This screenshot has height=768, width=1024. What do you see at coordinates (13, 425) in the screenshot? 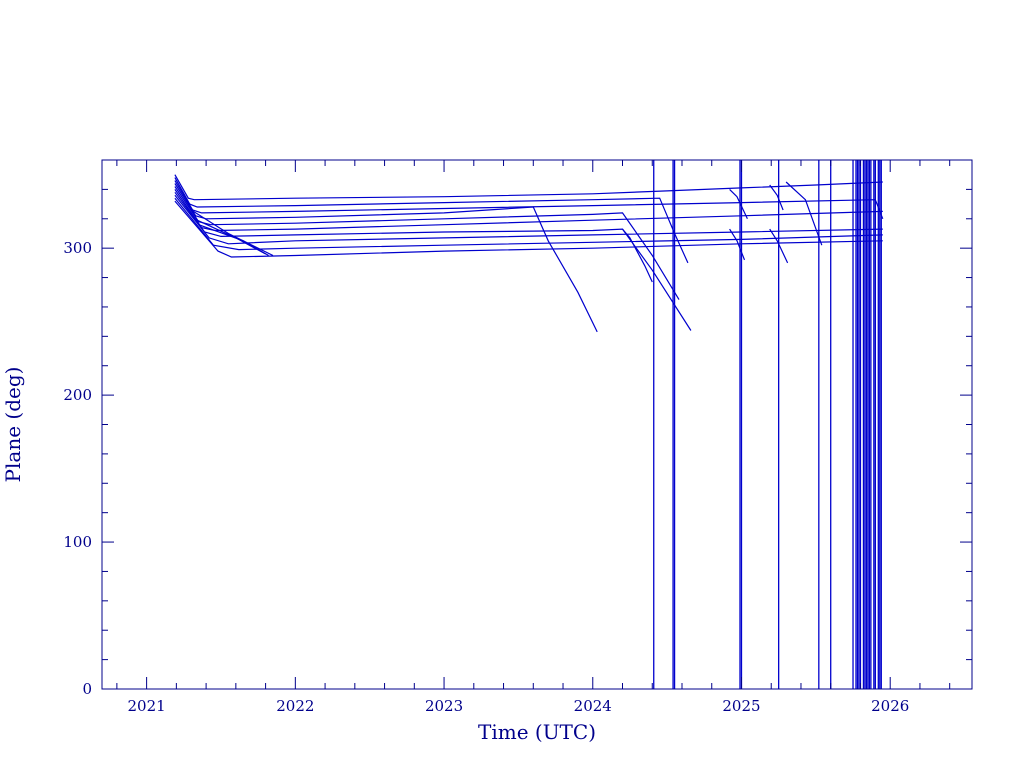
I see `y-axis-label: Plane (deg)` at bounding box center [13, 425].